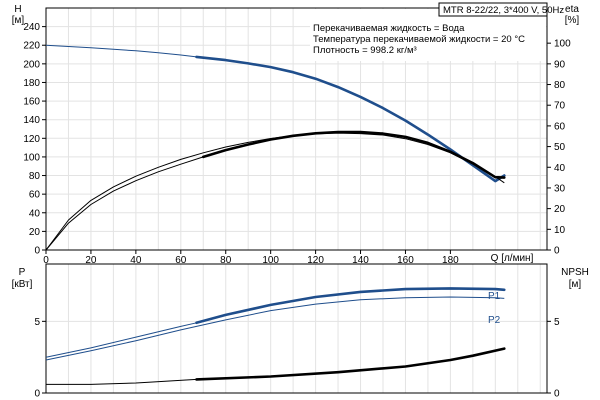 This screenshot has width=600, height=400. What do you see at coordinates (37, 394) in the screenshot?
I see `bottom-left-tick-label: 0` at bounding box center [37, 394].